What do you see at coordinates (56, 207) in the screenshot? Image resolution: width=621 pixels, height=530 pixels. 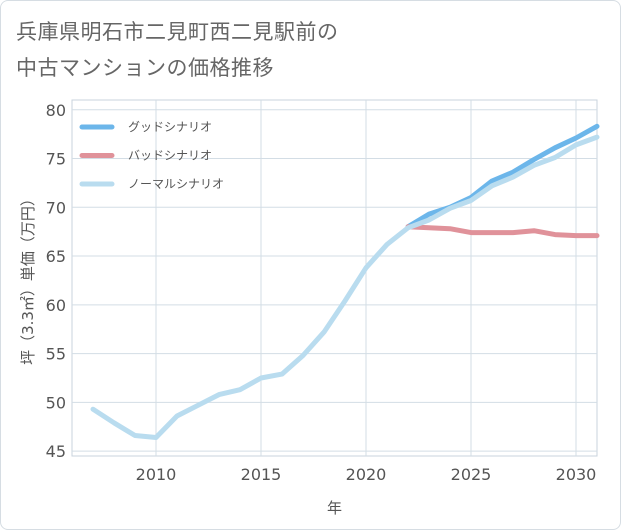 I see `y-tick-label: 70` at bounding box center [56, 207].